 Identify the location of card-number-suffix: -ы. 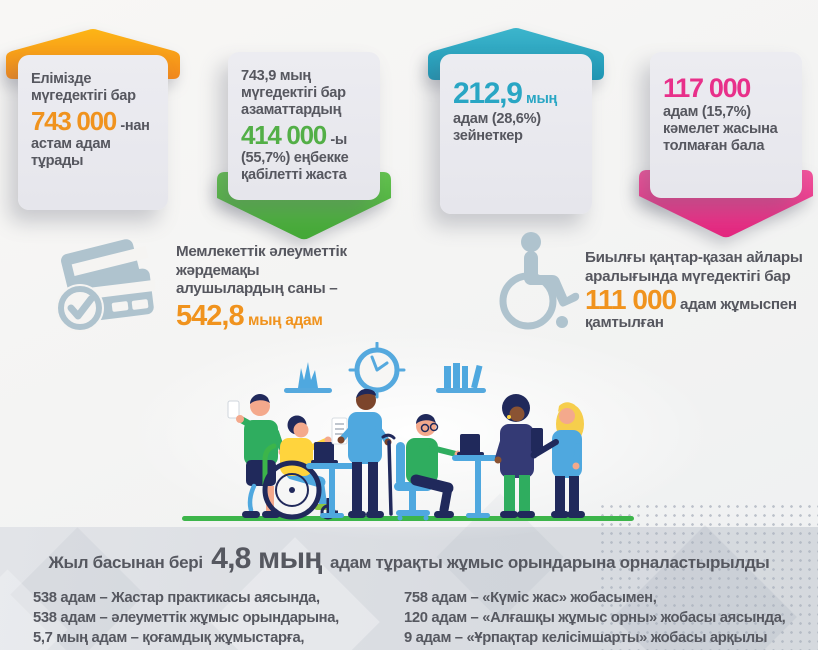
(338, 139).